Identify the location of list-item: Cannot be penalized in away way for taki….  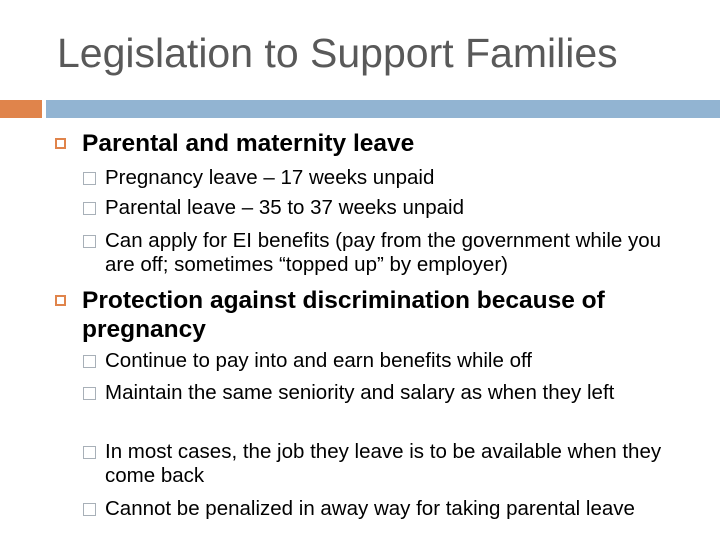
(384, 509).